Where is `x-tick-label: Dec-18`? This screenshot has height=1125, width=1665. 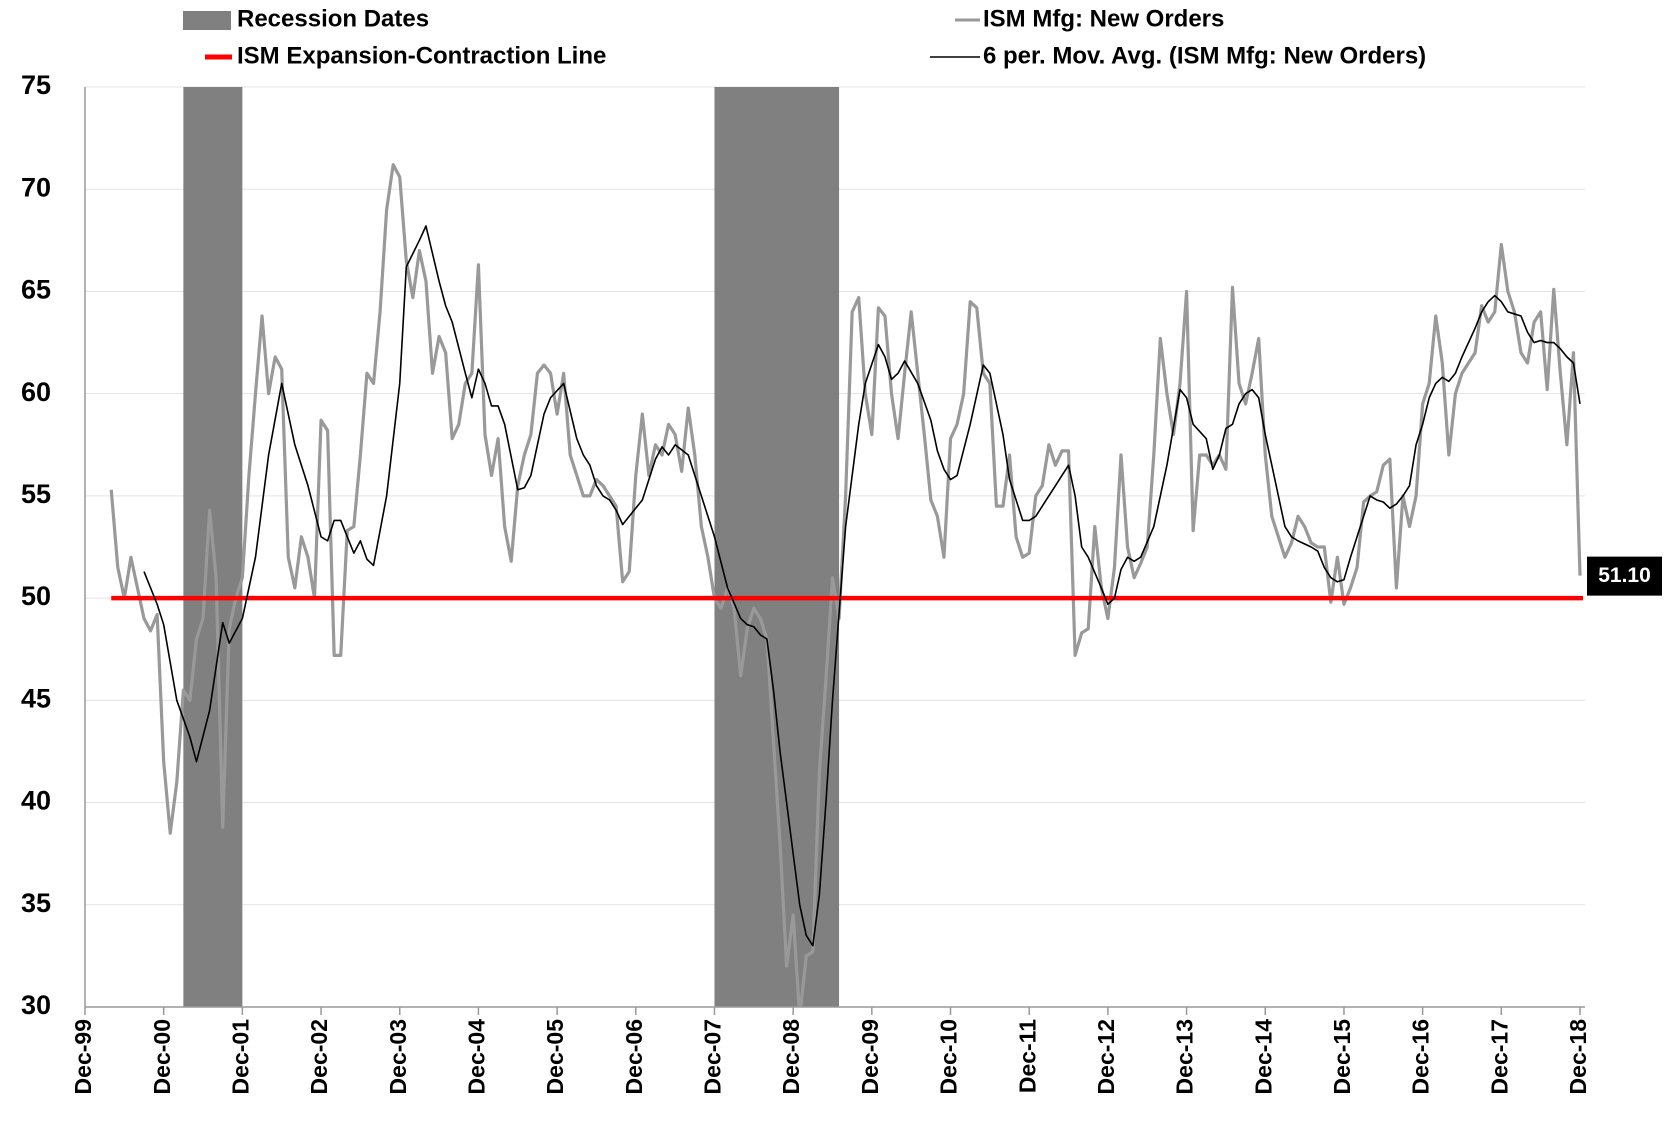
x-tick-label: Dec-18 is located at coordinates (1578, 1057).